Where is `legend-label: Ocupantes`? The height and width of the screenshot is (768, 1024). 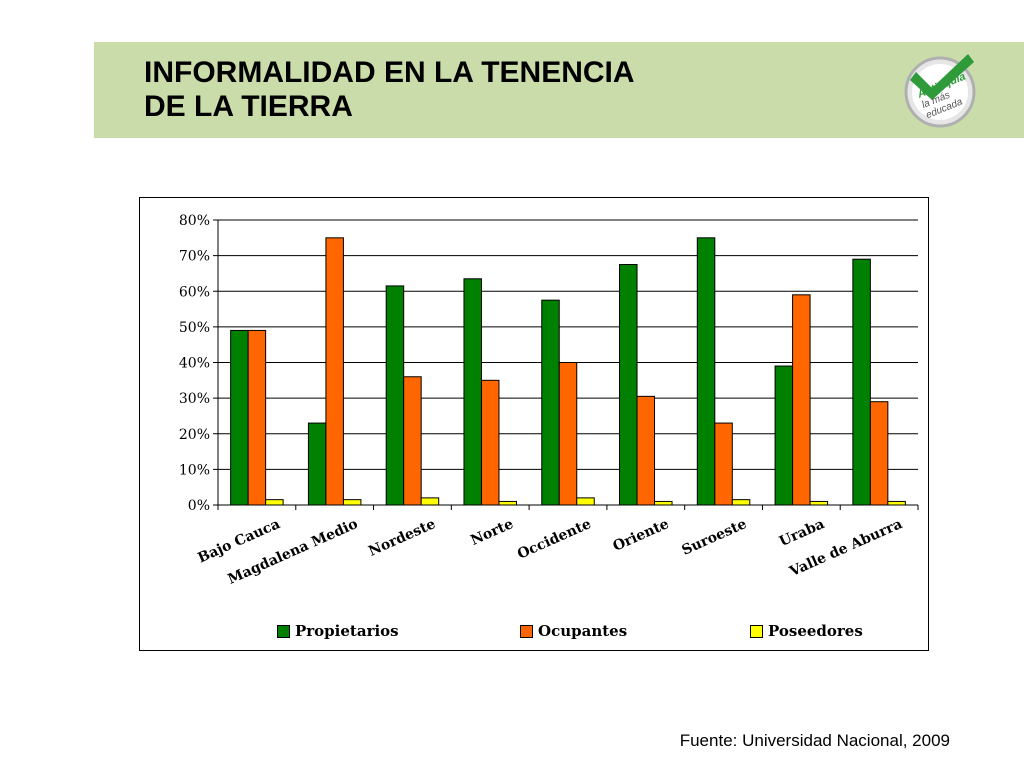
legend-label: Ocupantes is located at coordinates (583, 631).